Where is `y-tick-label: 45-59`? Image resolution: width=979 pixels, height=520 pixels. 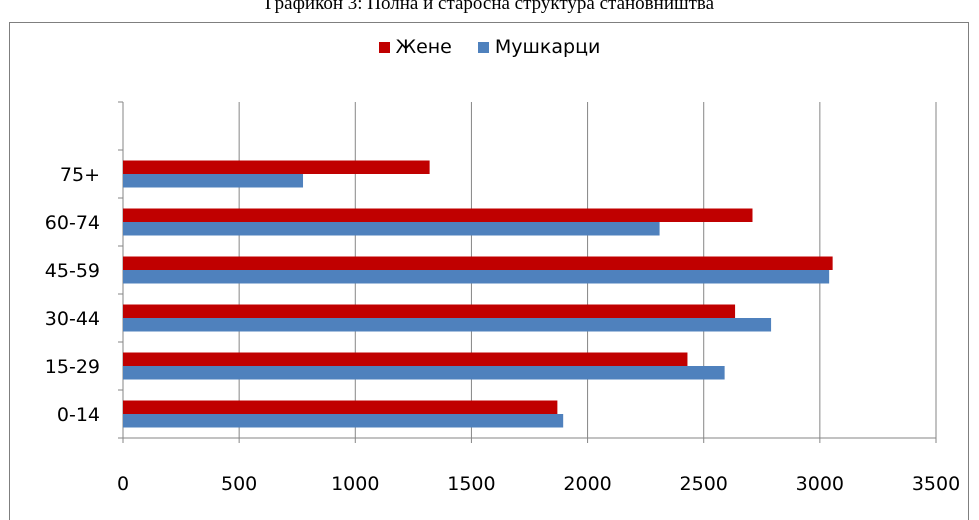
y-tick-label: 45-59 is located at coordinates (72, 271).